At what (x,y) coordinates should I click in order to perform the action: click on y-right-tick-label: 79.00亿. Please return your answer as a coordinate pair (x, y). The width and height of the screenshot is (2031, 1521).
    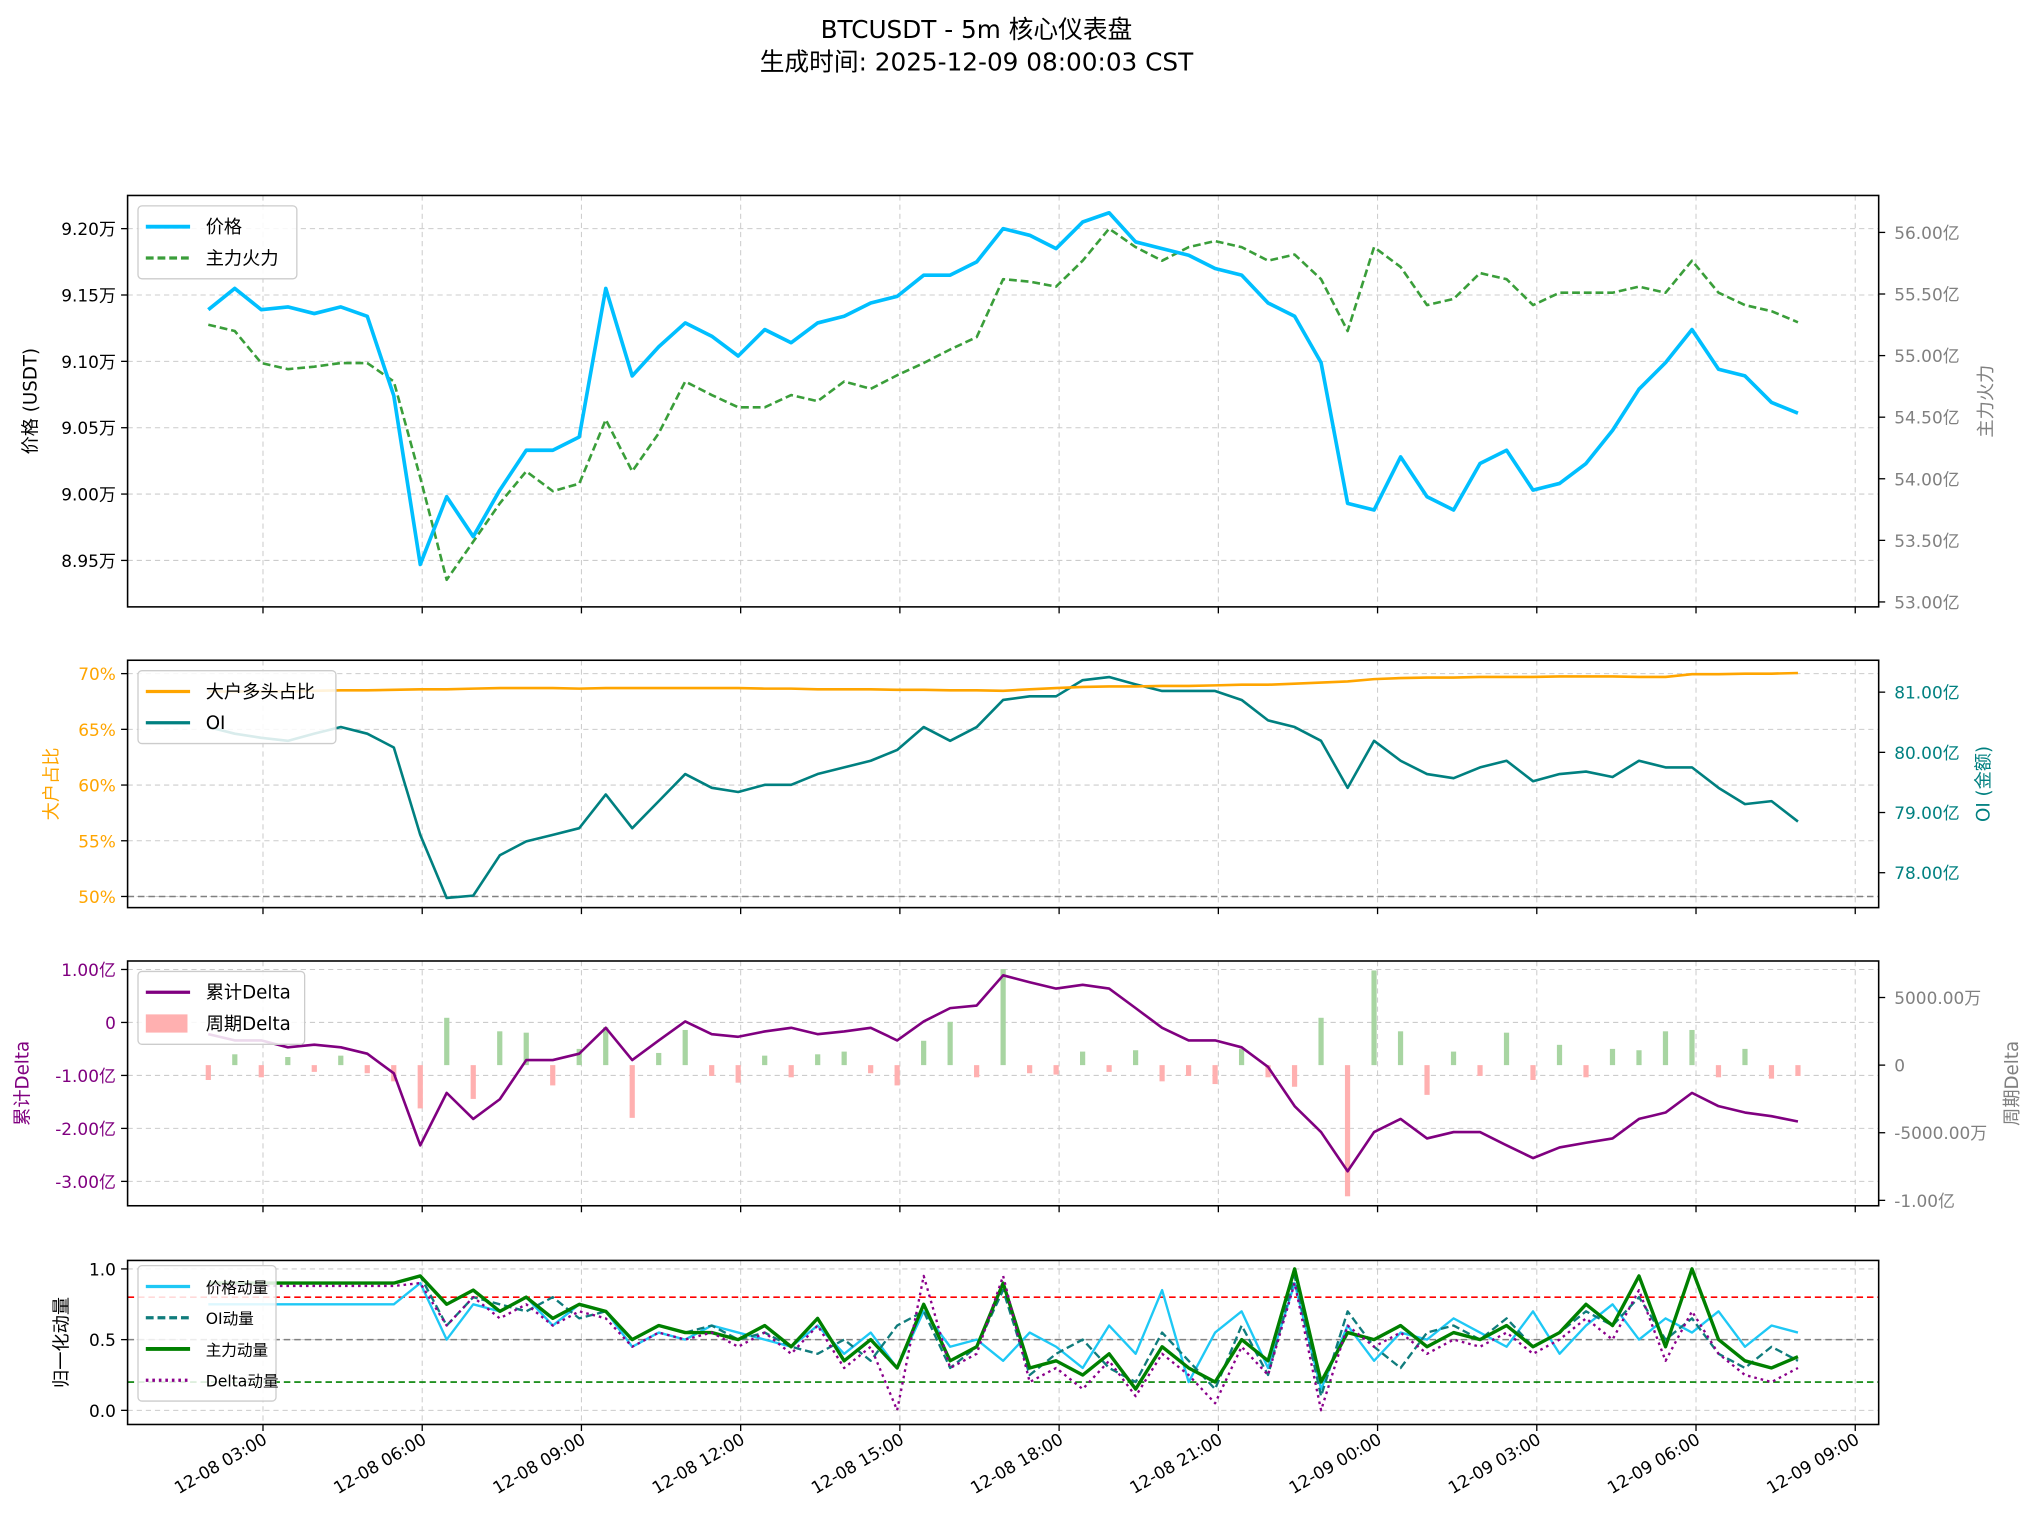
    Looking at the image, I should click on (1926, 813).